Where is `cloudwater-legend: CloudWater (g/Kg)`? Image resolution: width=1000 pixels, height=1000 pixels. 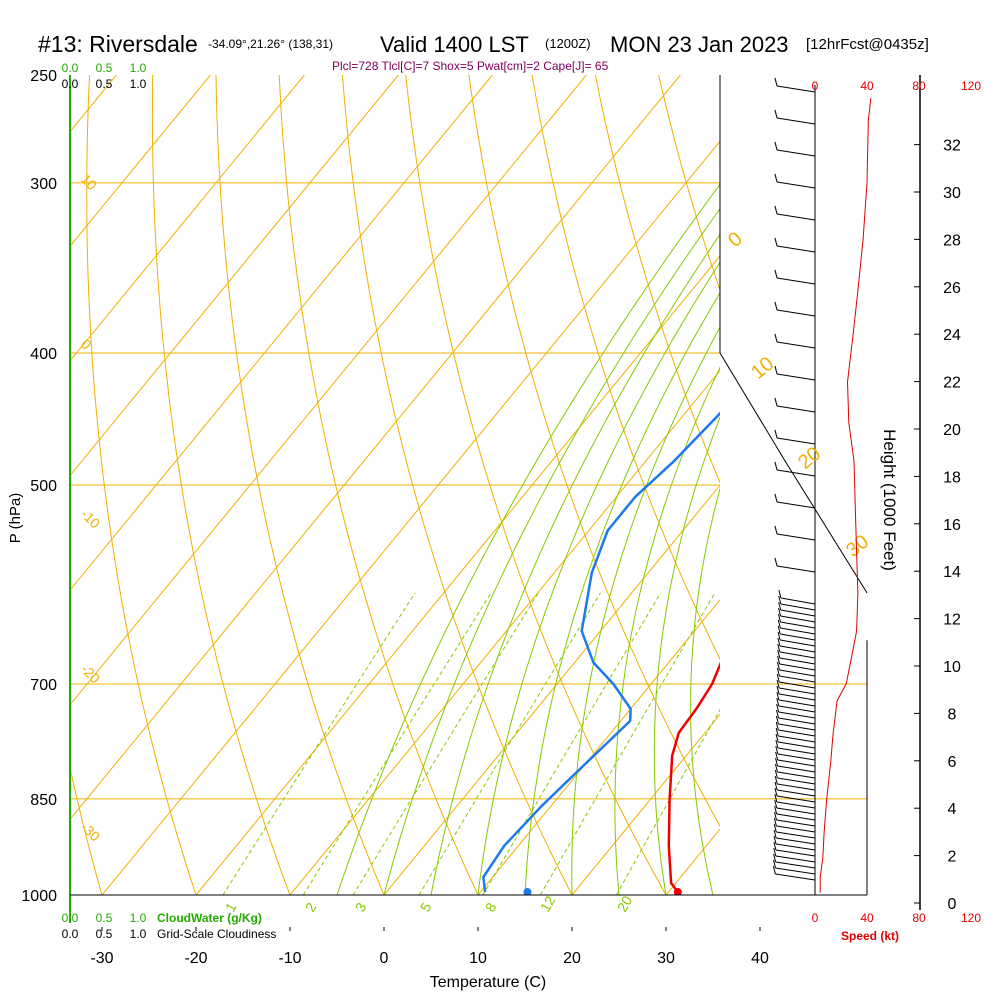
cloudwater-legend: CloudWater (g/Kg) is located at coordinates (209, 918).